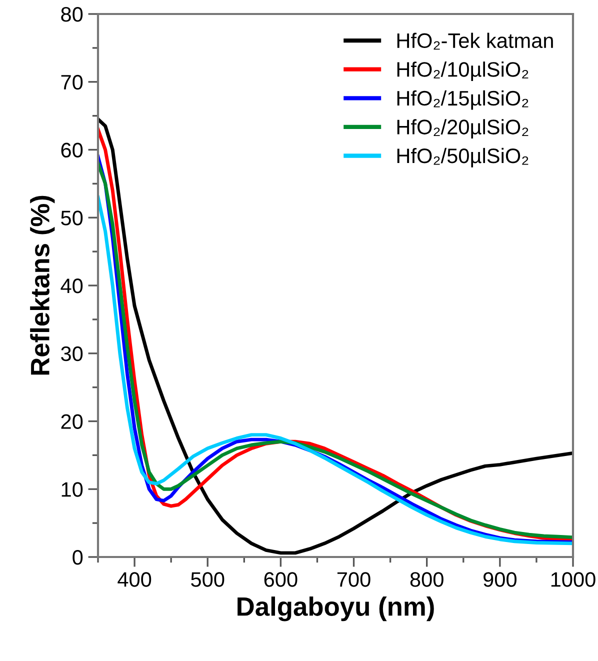 The width and height of the screenshot is (598, 661). I want to click on y-tick-label: 30, so click(72, 354).